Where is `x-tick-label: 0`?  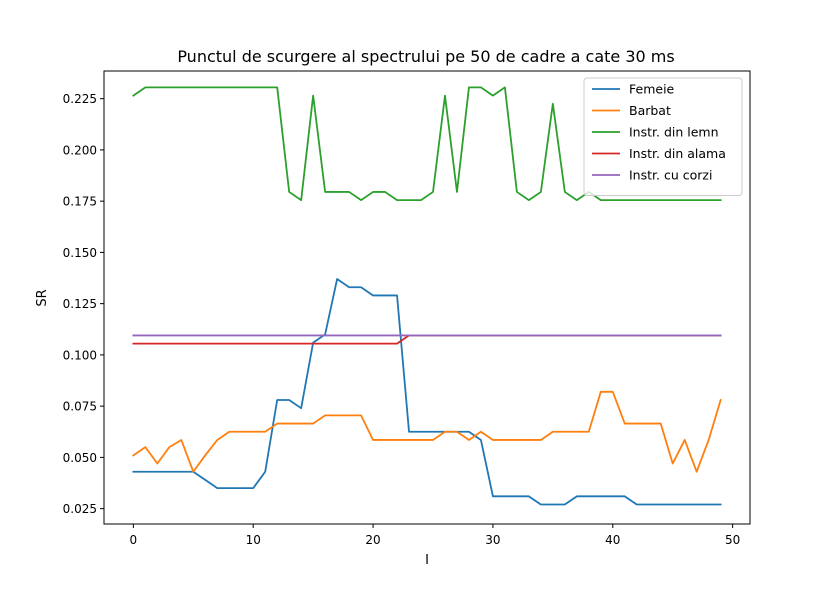 x-tick-label: 0 is located at coordinates (134, 540).